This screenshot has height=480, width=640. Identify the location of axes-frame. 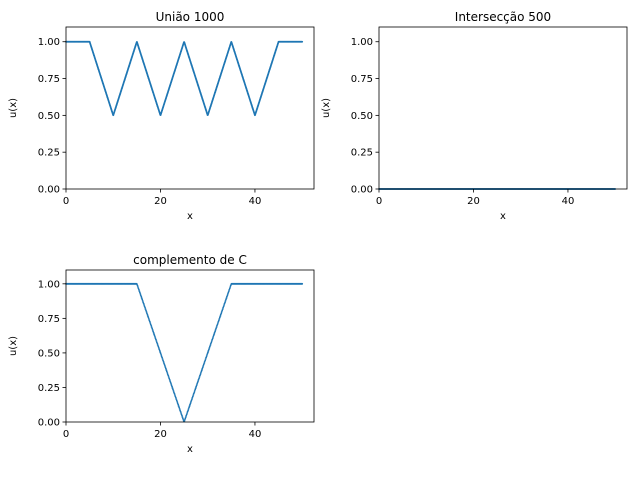
(190, 346).